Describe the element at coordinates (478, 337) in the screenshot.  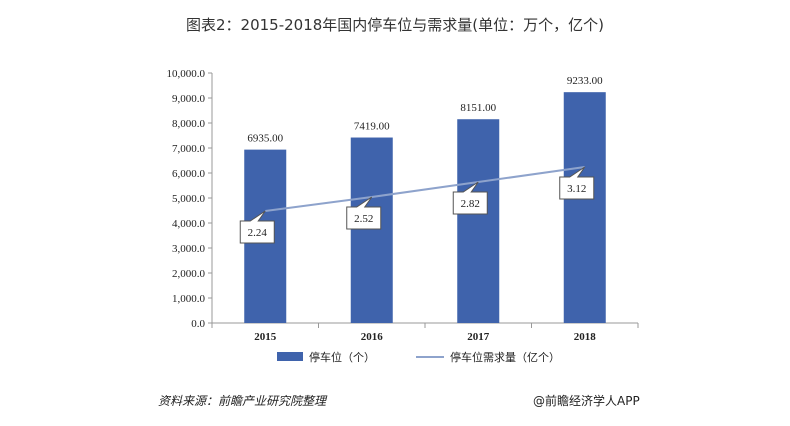
I see `x-tick-label: 2017` at that location.